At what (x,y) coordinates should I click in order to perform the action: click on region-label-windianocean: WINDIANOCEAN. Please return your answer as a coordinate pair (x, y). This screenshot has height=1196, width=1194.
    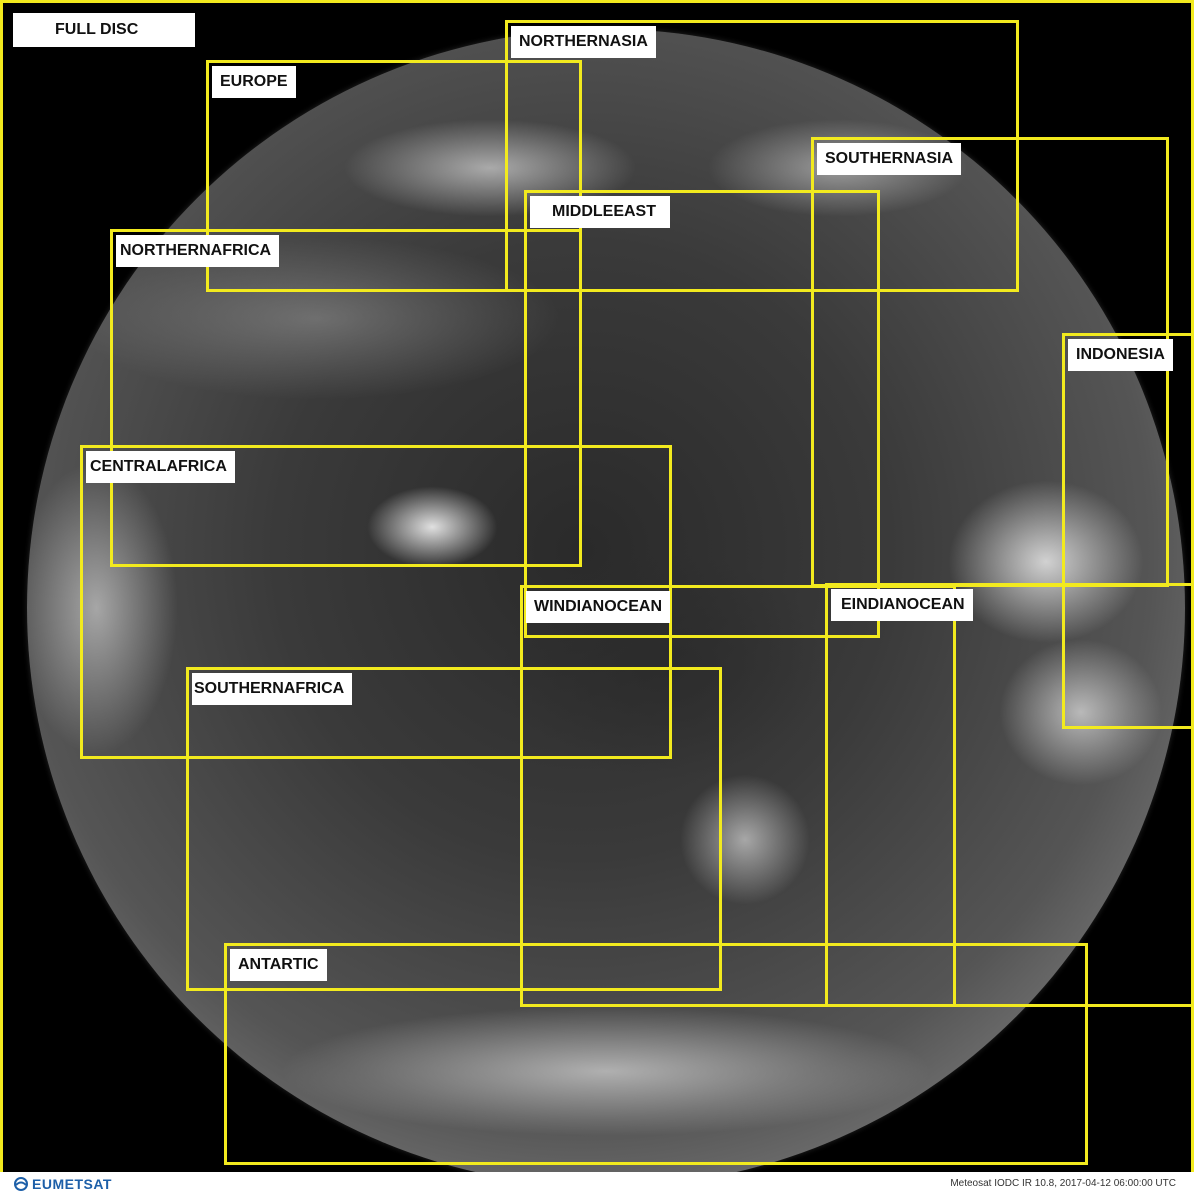
    Looking at the image, I should click on (598, 607).